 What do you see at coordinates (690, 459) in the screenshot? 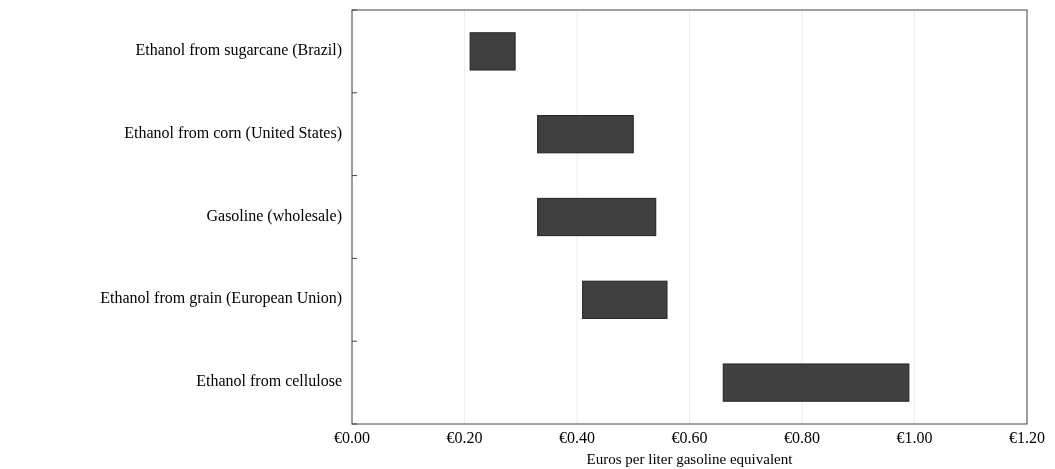
I see `x-axis-title: Euros per liter gasoline equivalent` at bounding box center [690, 459].